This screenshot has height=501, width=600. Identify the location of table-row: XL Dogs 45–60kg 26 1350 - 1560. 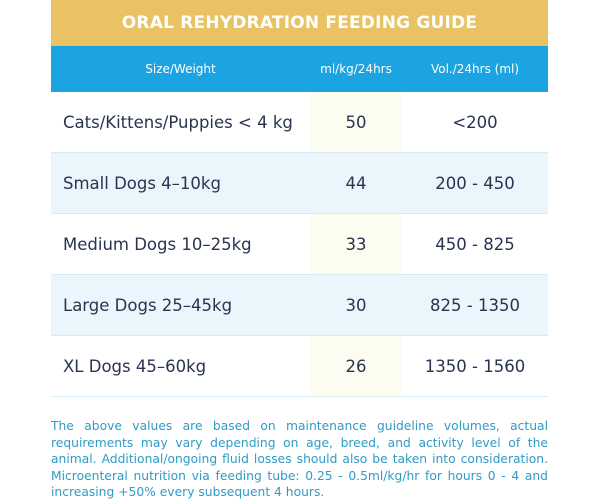
(299, 366).